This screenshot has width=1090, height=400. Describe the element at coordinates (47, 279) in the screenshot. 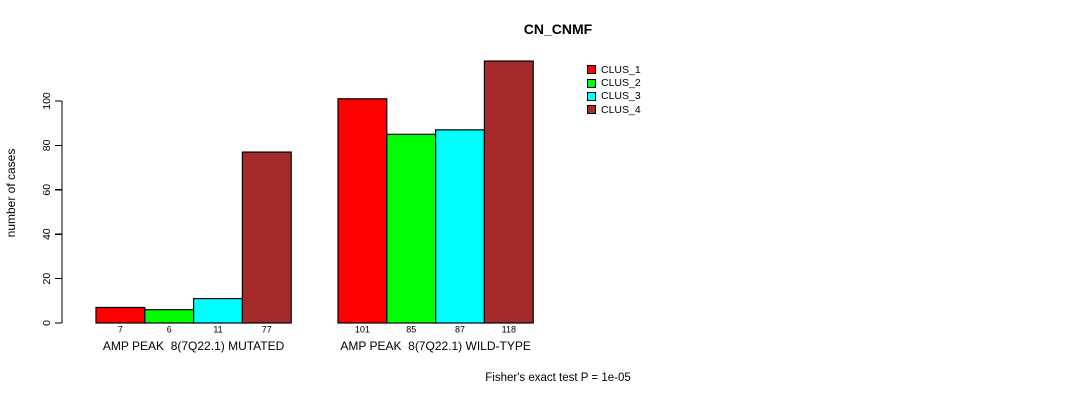

I see `y-tick-label: 20` at that location.